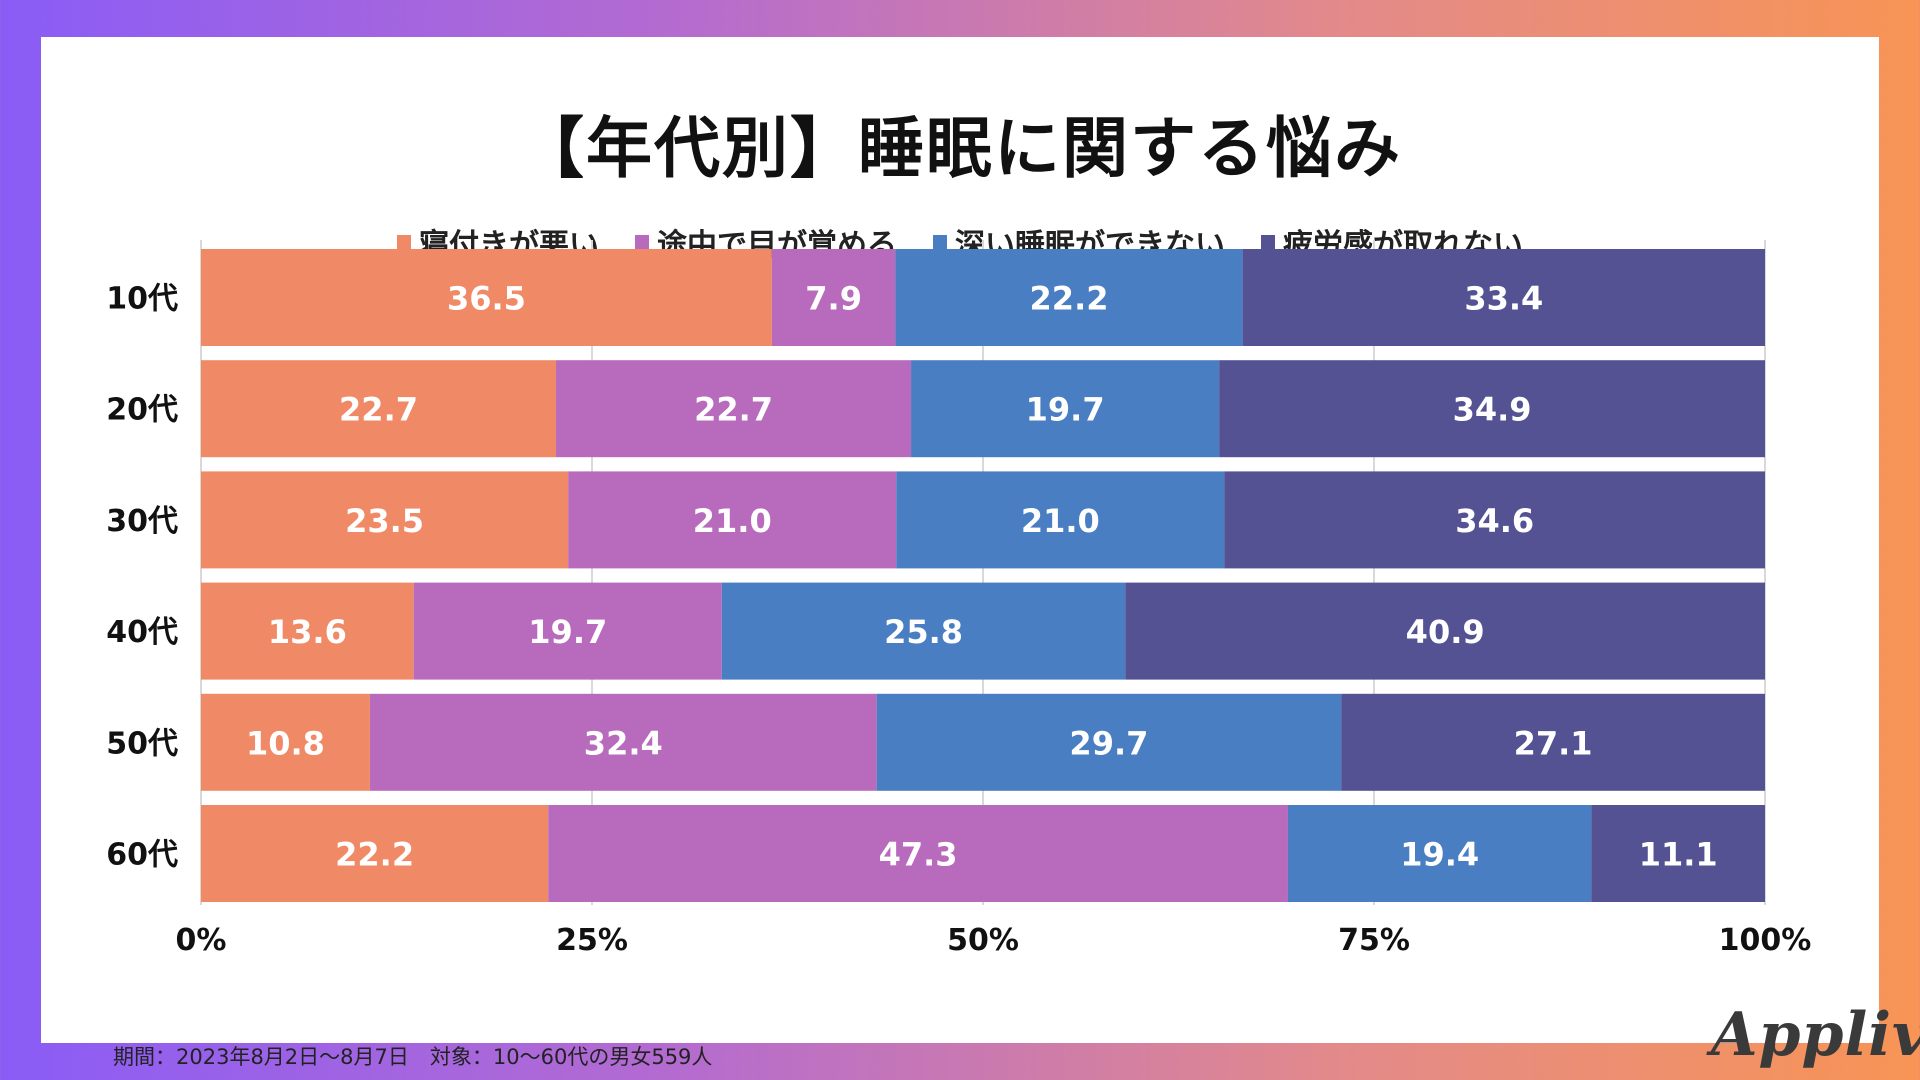  I want to click on bar-label-0-2: 22.2, so click(1069, 299).